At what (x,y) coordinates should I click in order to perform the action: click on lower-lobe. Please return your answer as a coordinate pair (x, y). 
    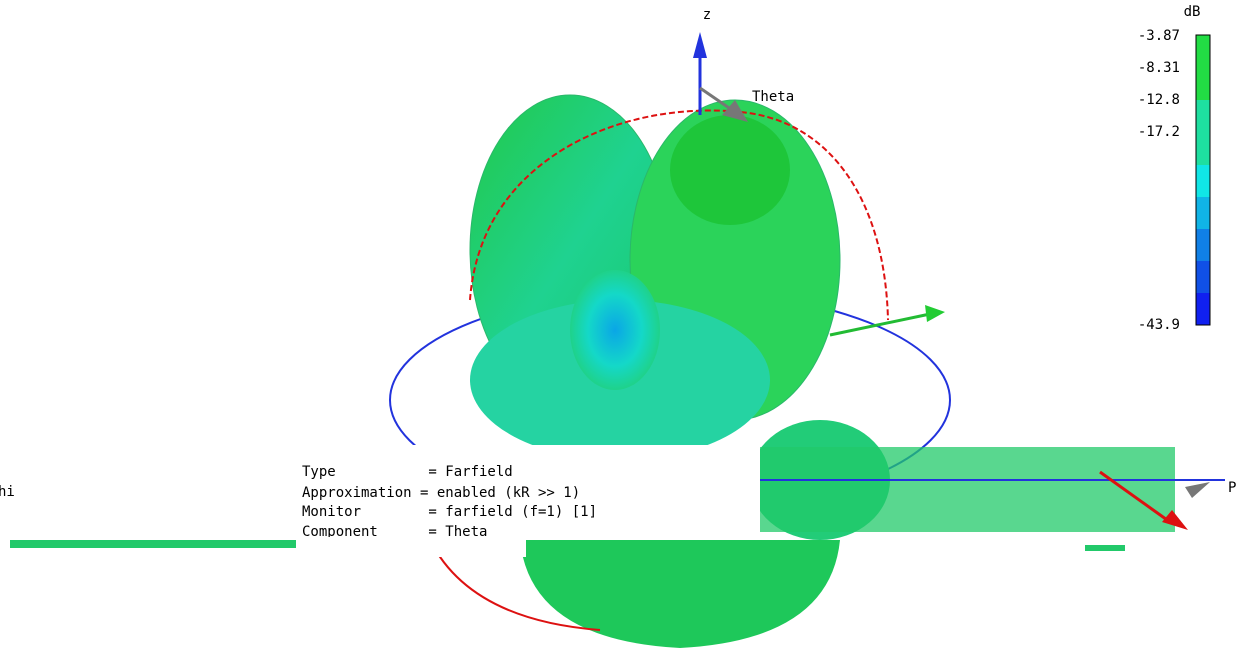
    Looking at the image, I should click on (680, 594).